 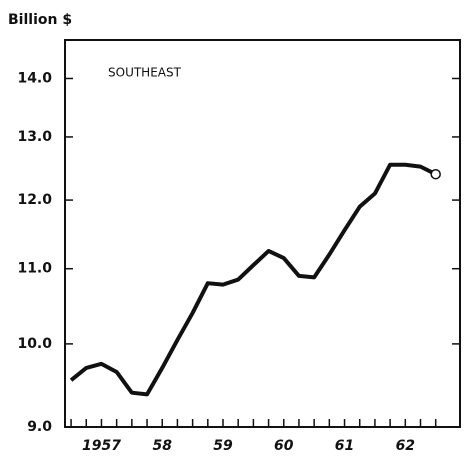 What do you see at coordinates (34, 344) in the screenshot?
I see `y-tick-label: 10.0` at bounding box center [34, 344].